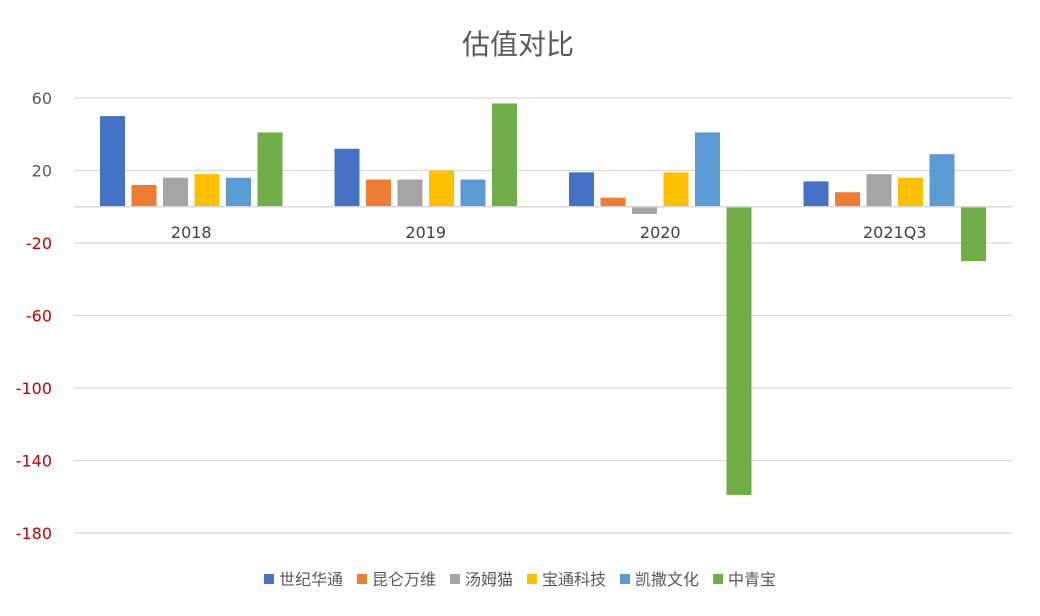 This screenshot has height=616, width=1040. Describe the element at coordinates (311, 579) in the screenshot. I see `legend-label: 世纪华通` at that location.